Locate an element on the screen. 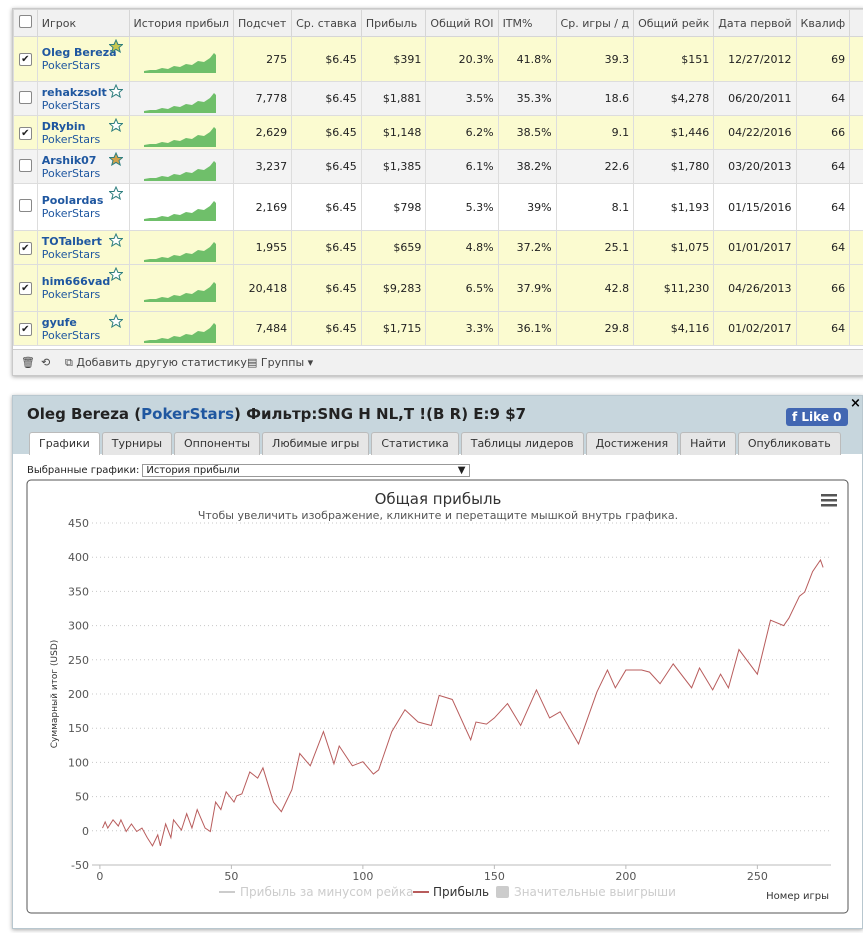 The height and width of the screenshot is (933, 863). y-tick-label: 0 is located at coordinates (85, 831).